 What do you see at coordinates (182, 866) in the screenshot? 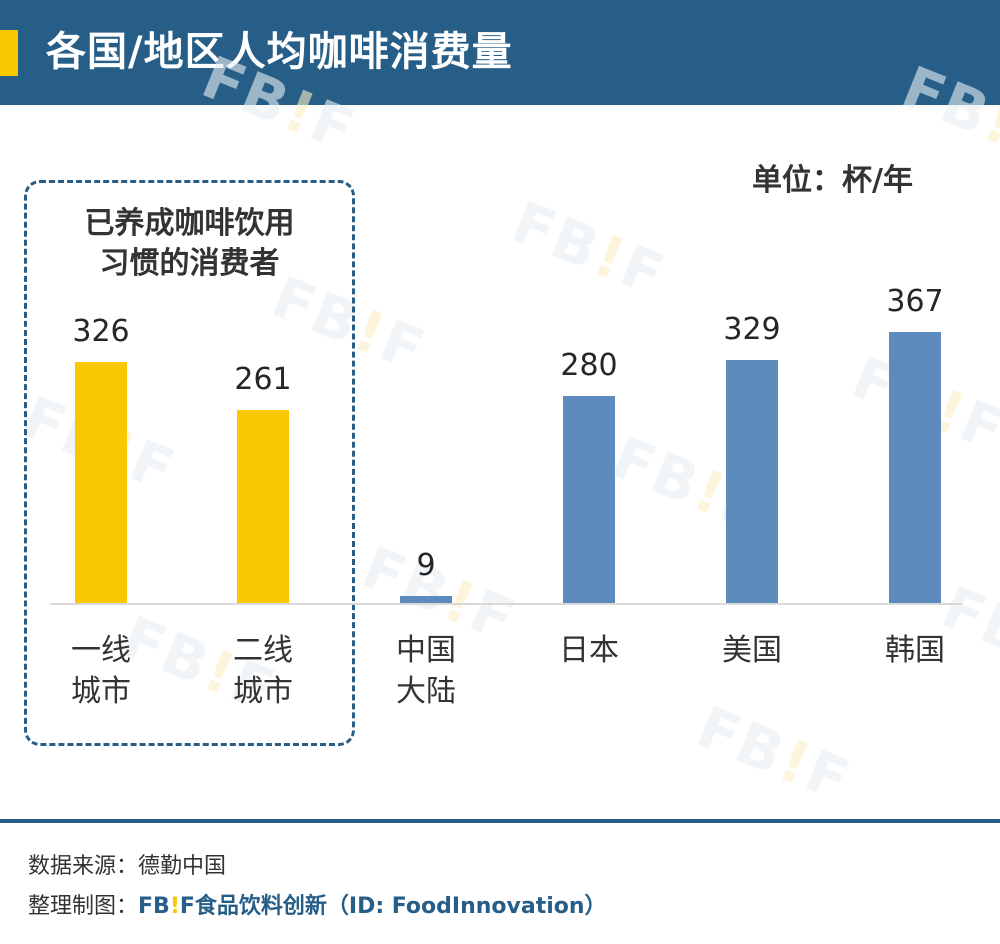
I see `source-value: 德勤中国` at bounding box center [182, 866].